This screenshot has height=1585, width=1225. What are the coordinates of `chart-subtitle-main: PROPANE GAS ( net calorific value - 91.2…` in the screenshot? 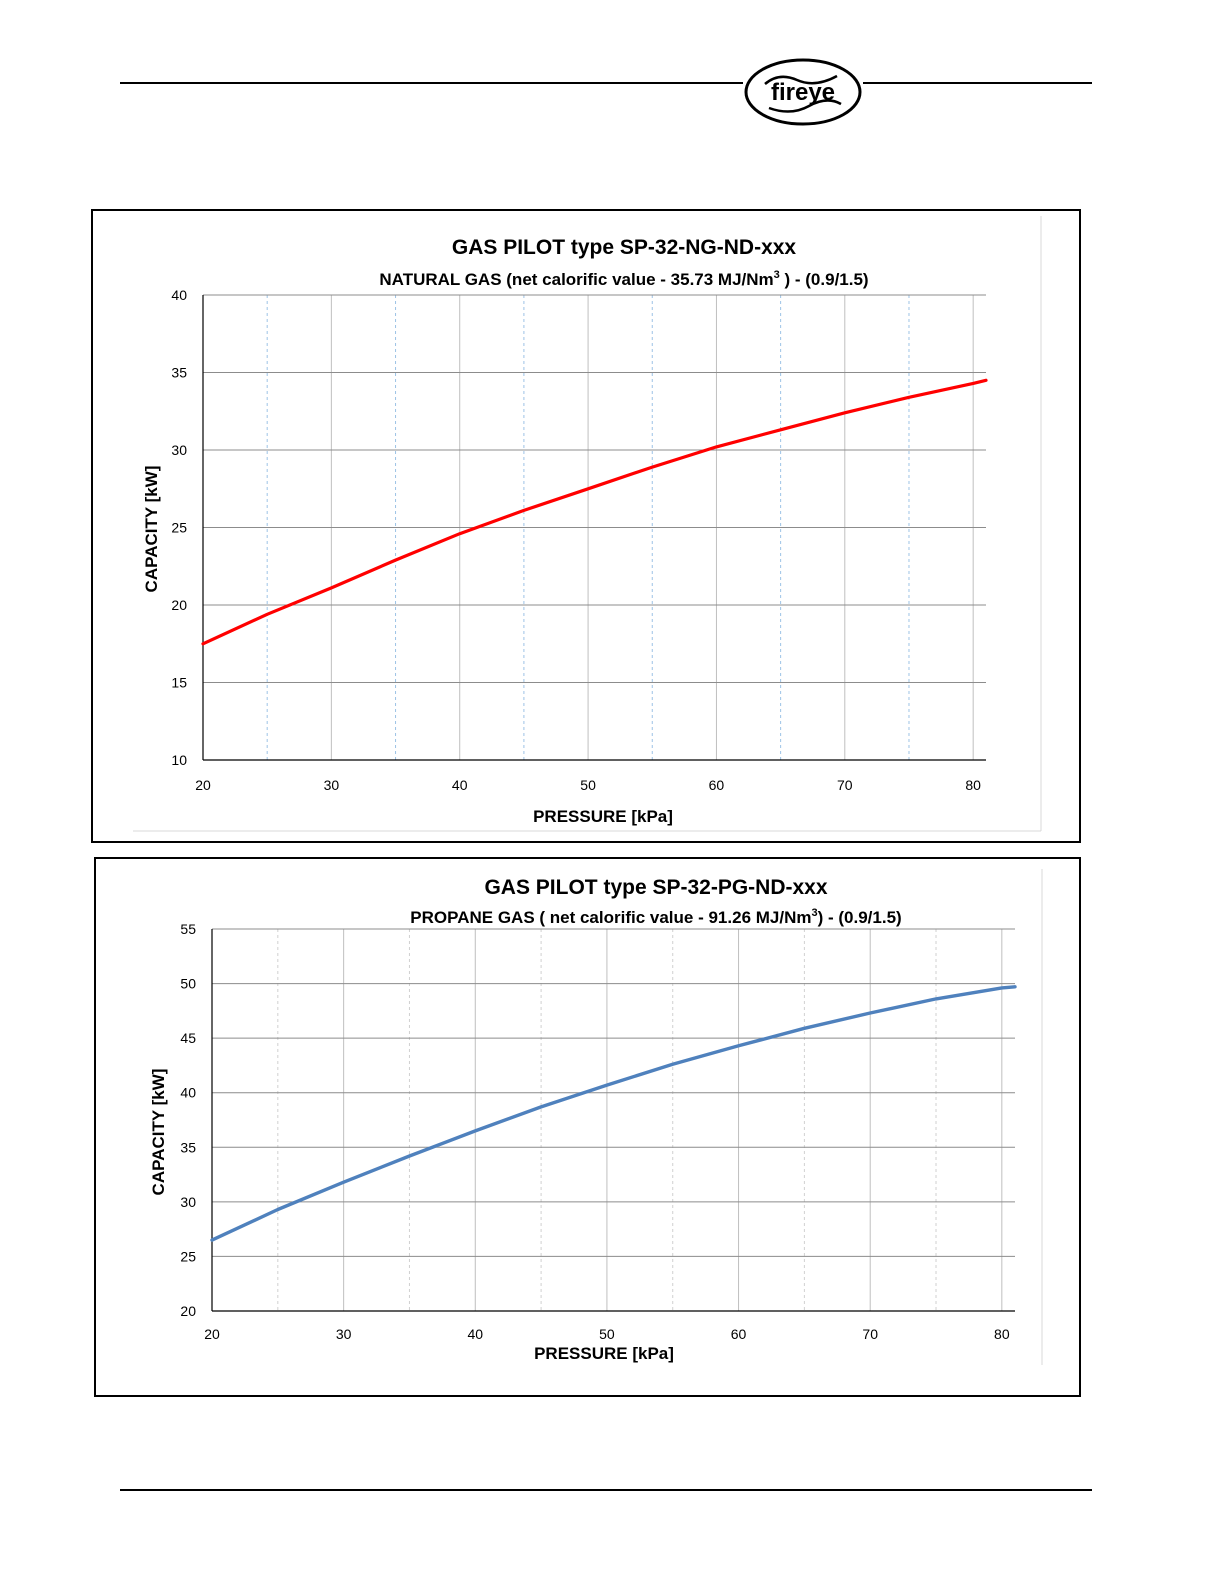 It's located at (610, 917).